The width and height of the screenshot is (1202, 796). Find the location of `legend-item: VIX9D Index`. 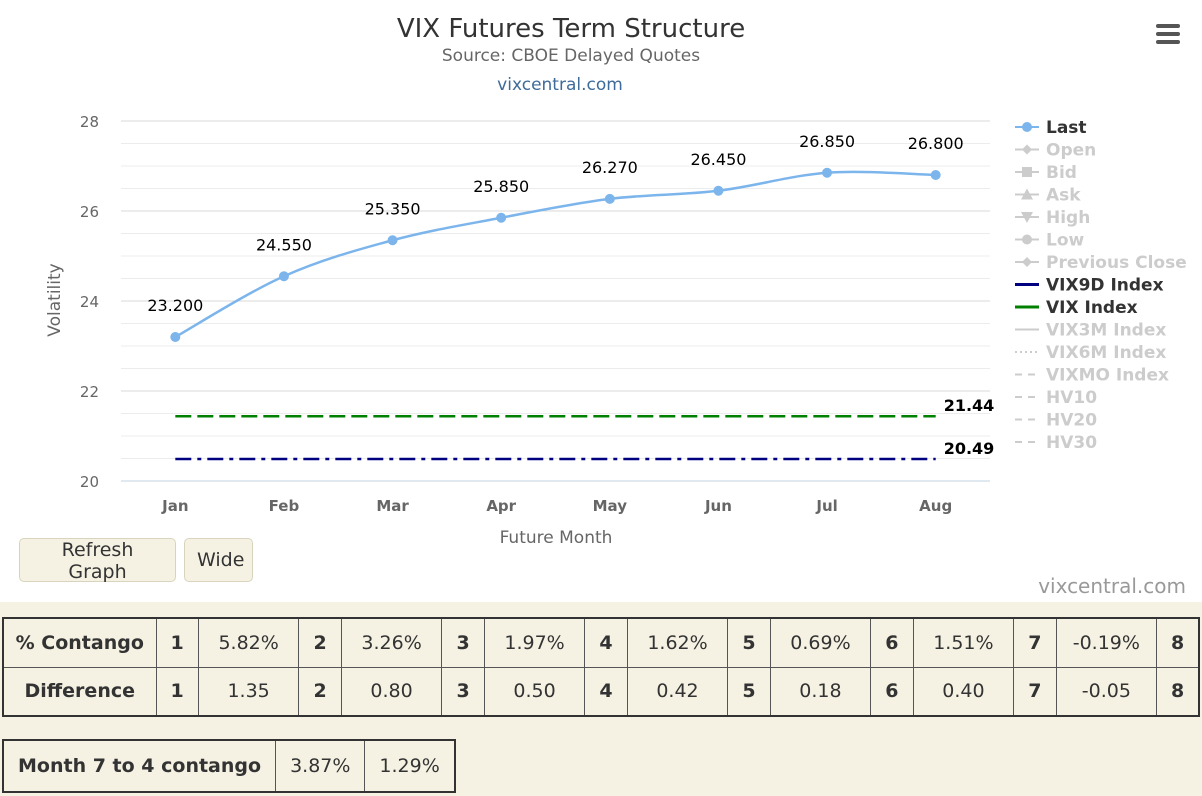

legend-item: VIX9D Index is located at coordinates (1089, 286).